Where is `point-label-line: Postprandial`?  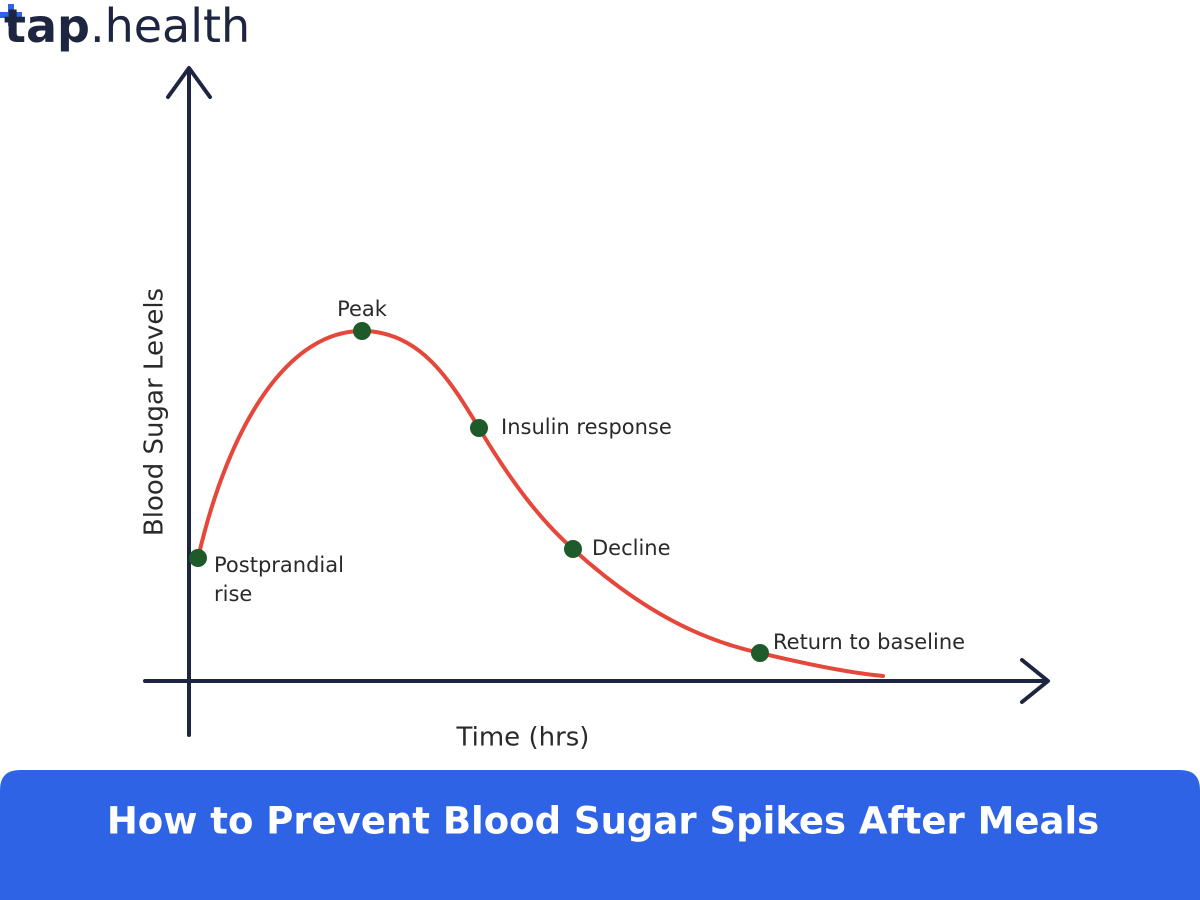 point-label-line: Postprandial is located at coordinates (279, 565).